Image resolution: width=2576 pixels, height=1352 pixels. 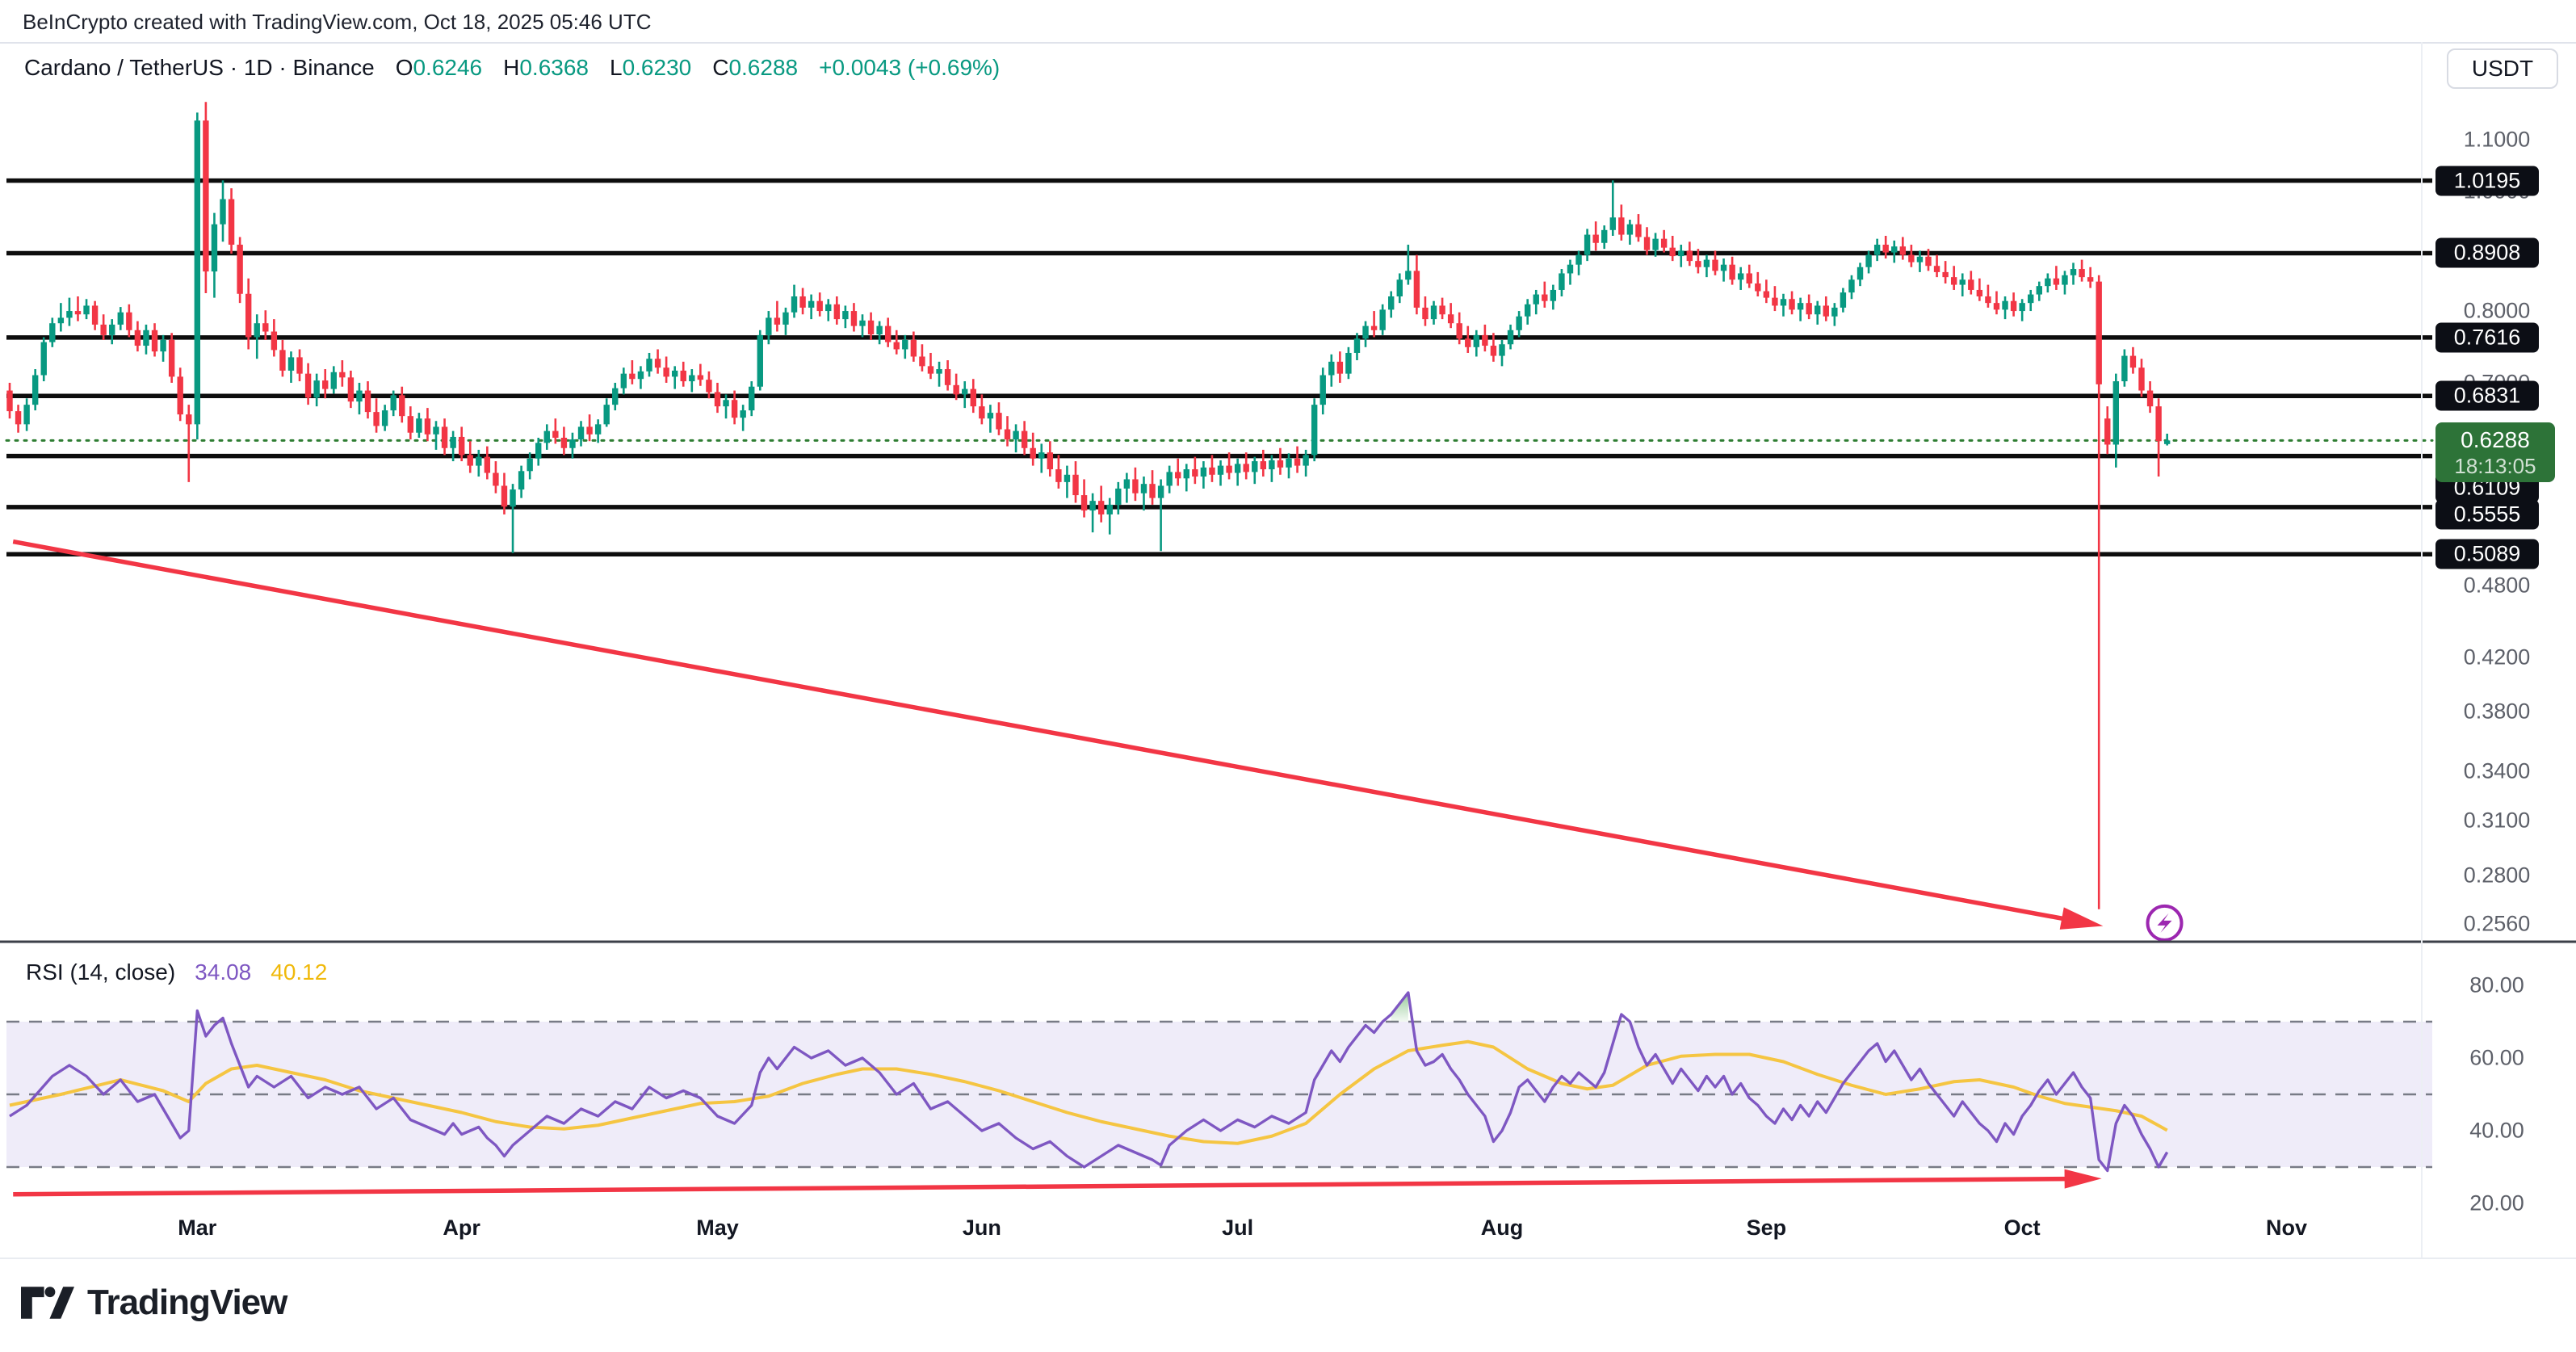 What do you see at coordinates (2287, 1228) in the screenshot?
I see `month-label-nov: Nov` at bounding box center [2287, 1228].